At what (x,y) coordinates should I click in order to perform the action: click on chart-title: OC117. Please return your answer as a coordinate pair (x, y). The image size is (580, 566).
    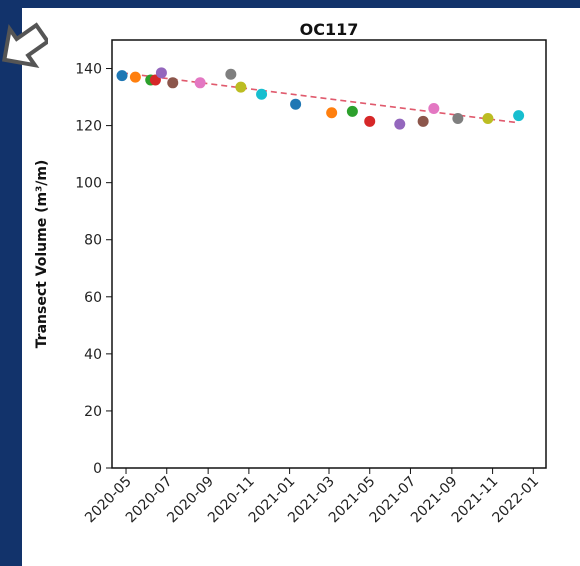
    Looking at the image, I should click on (329, 29).